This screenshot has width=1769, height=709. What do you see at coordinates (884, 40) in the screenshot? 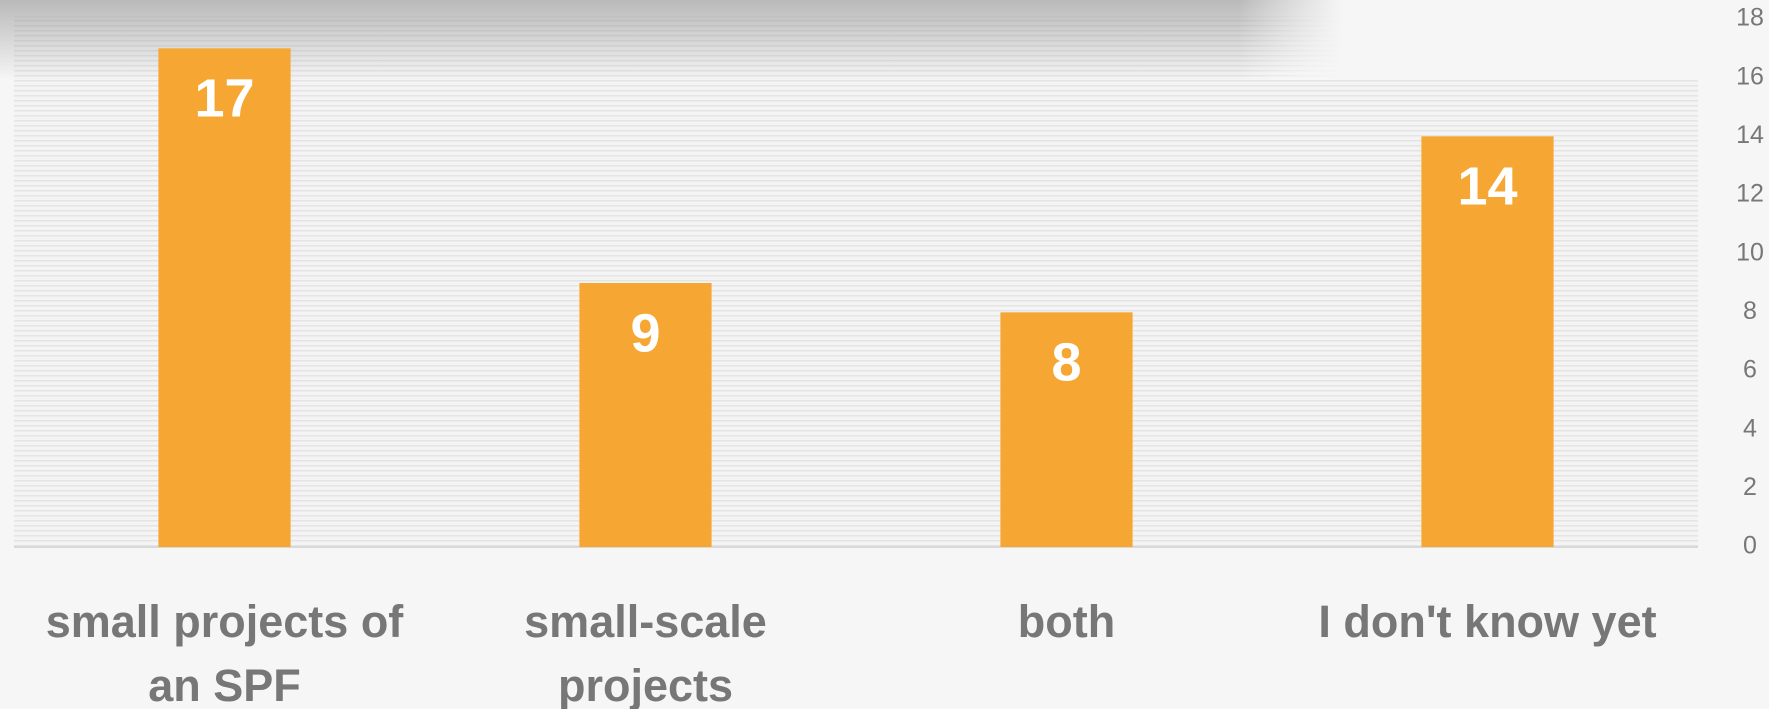
I see `top-shadow-fade` at bounding box center [884, 40].